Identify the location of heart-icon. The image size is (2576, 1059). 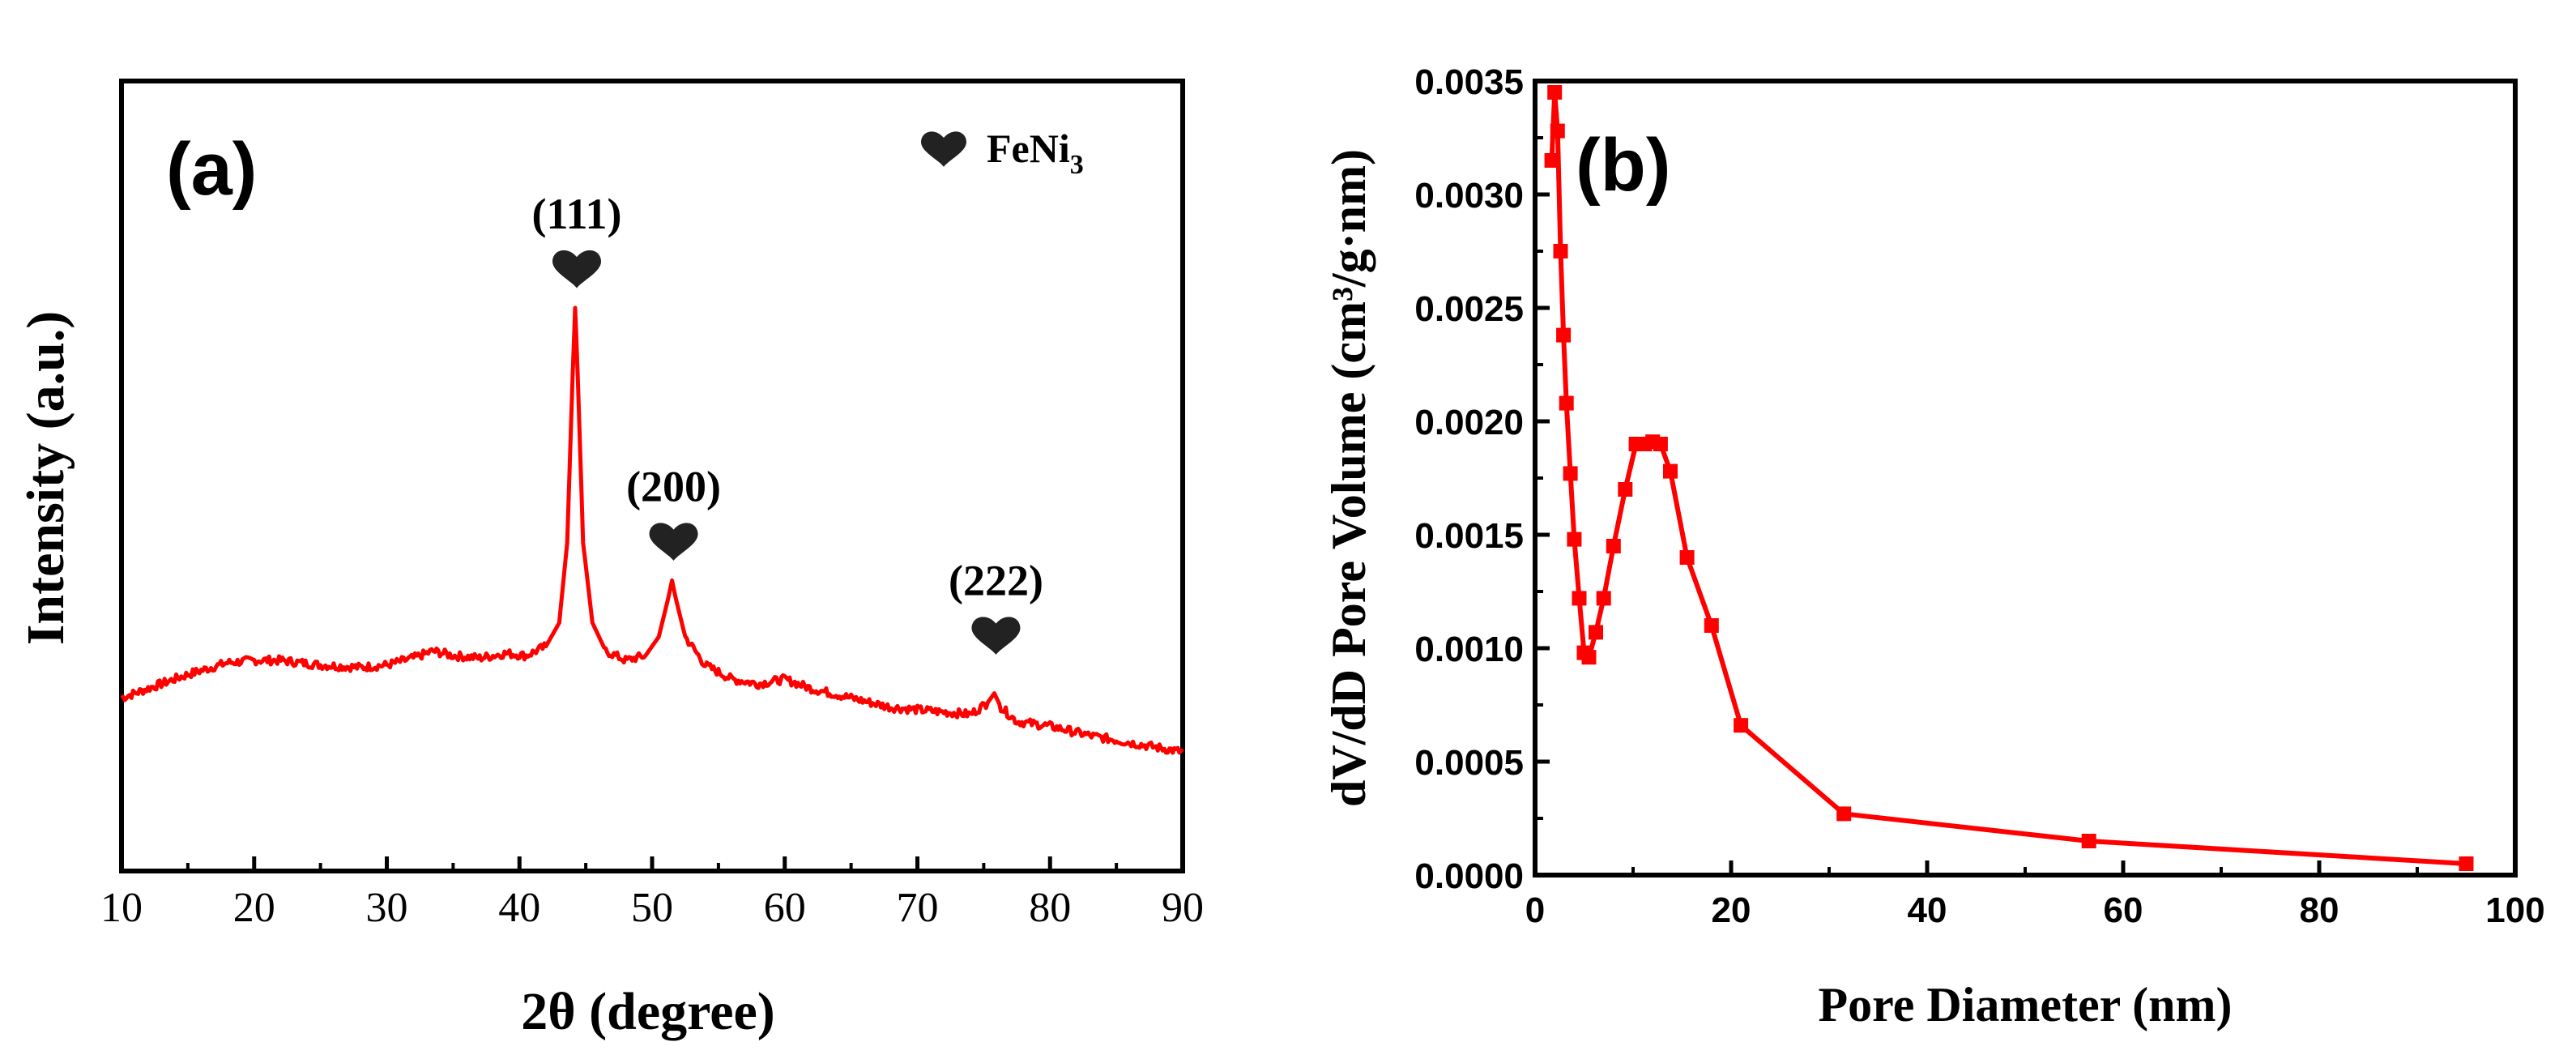
(944, 149).